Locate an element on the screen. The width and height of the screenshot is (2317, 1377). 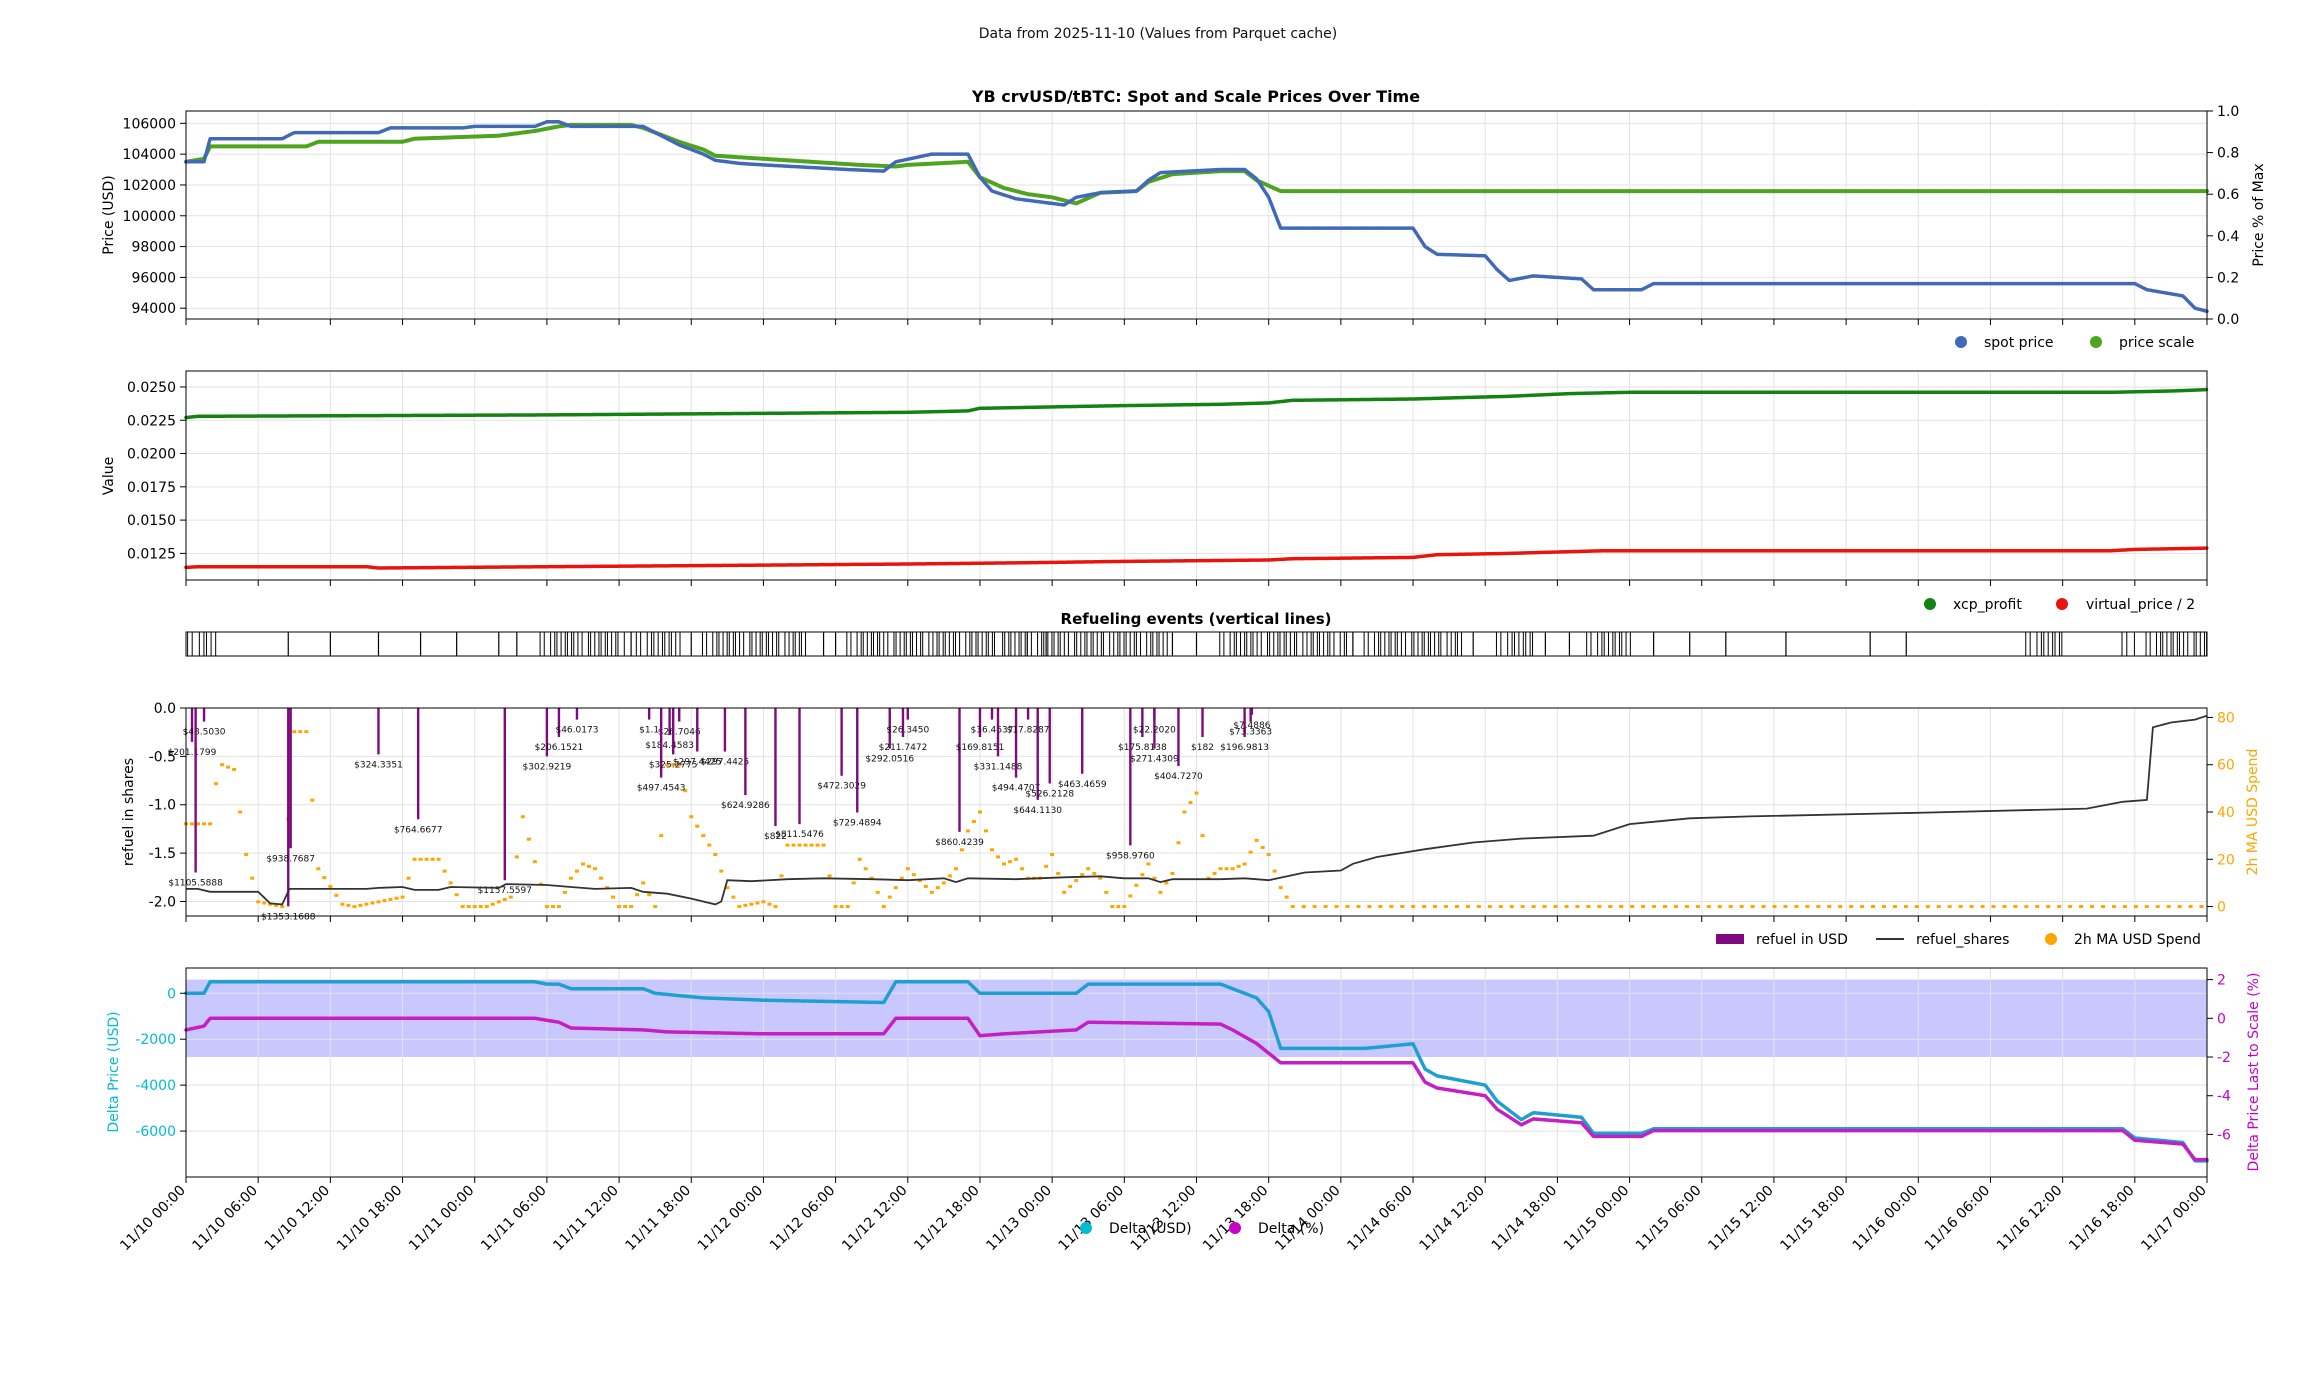
x-tick-label: 11/16 00:00 is located at coordinates (1886, 1219).